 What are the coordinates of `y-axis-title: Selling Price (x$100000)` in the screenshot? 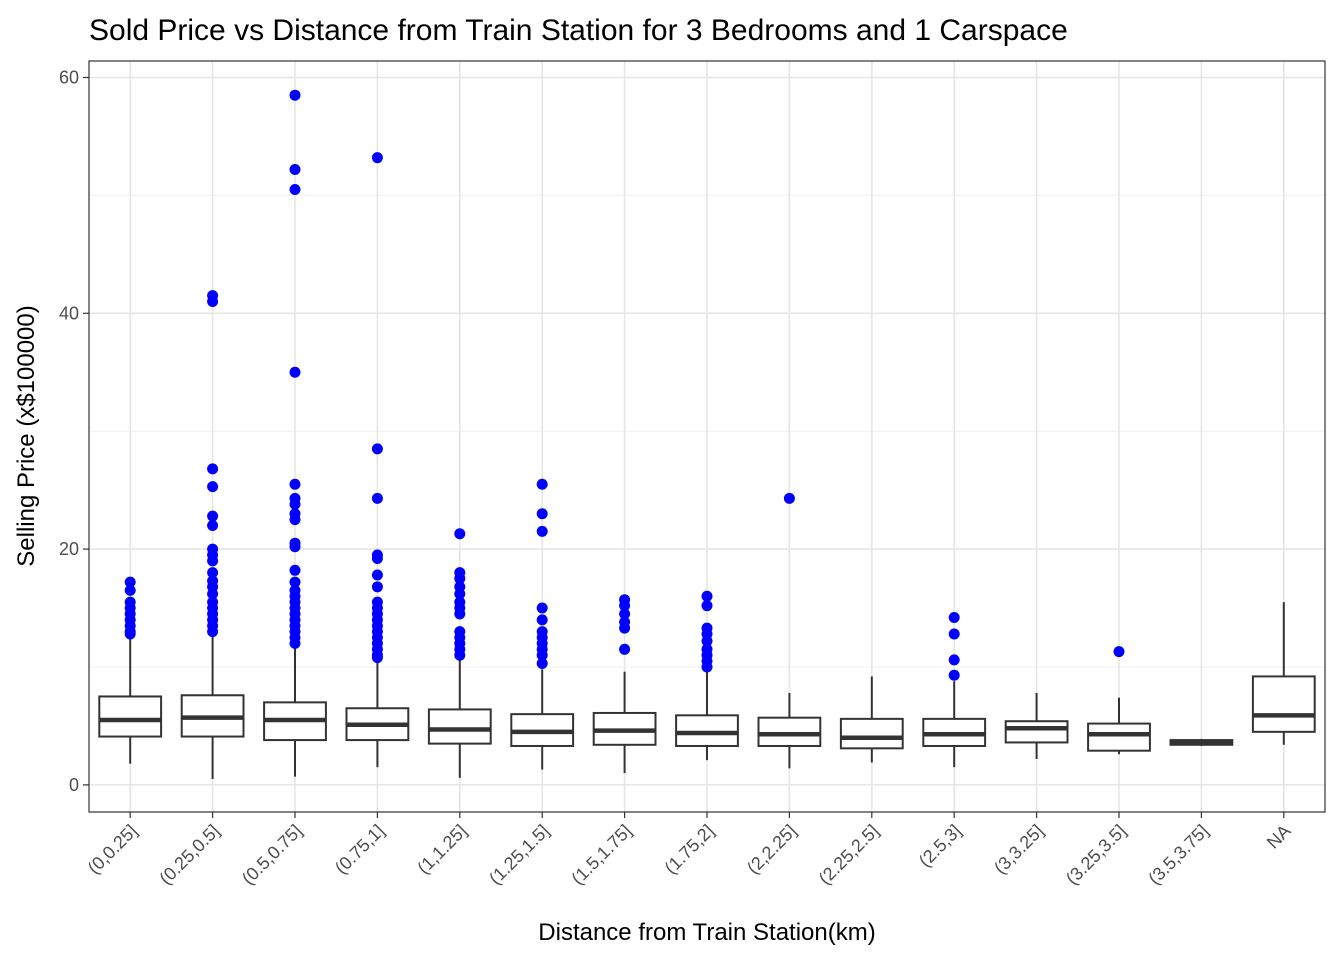 It's located at (26, 435).